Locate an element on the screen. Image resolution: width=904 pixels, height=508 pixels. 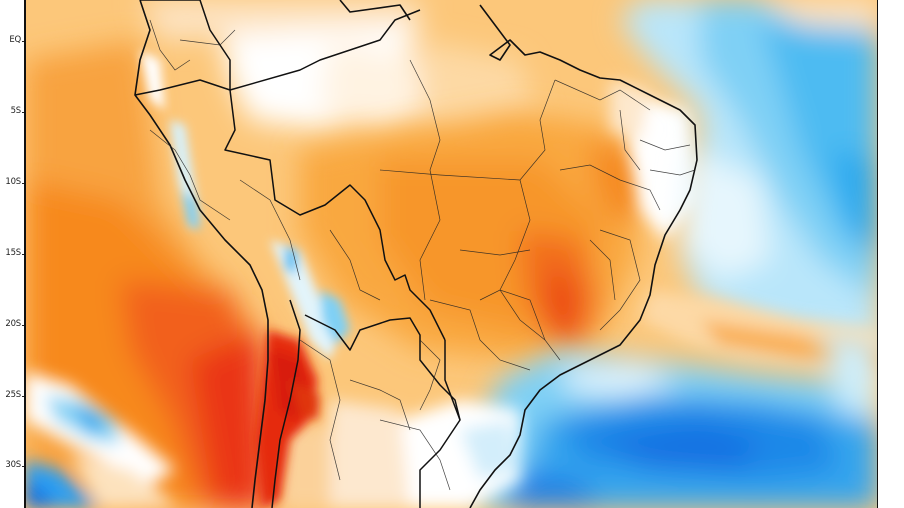
right-margin is located at coordinates (891, 254).